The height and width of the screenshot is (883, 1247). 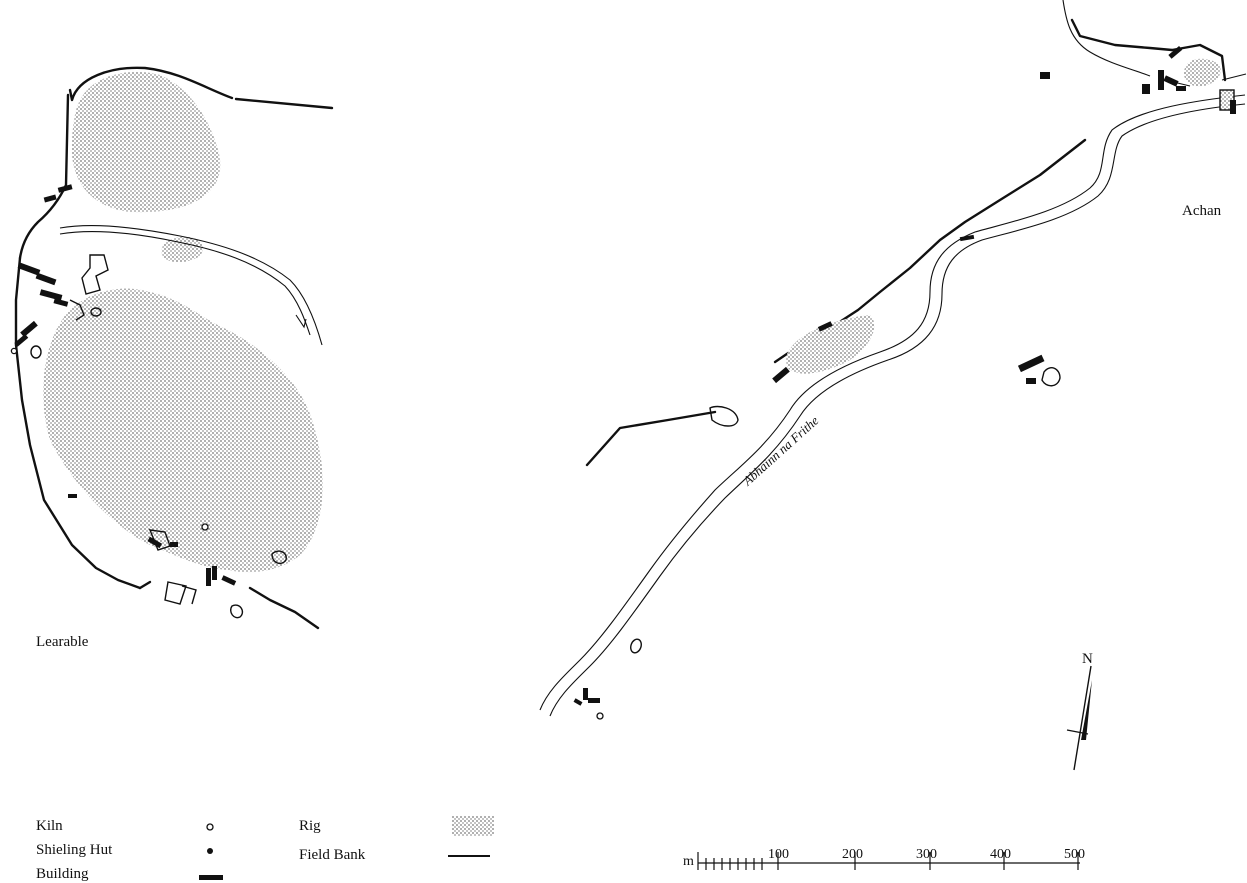 I want to click on place-label-achan: Achan, so click(x=1202, y=211).